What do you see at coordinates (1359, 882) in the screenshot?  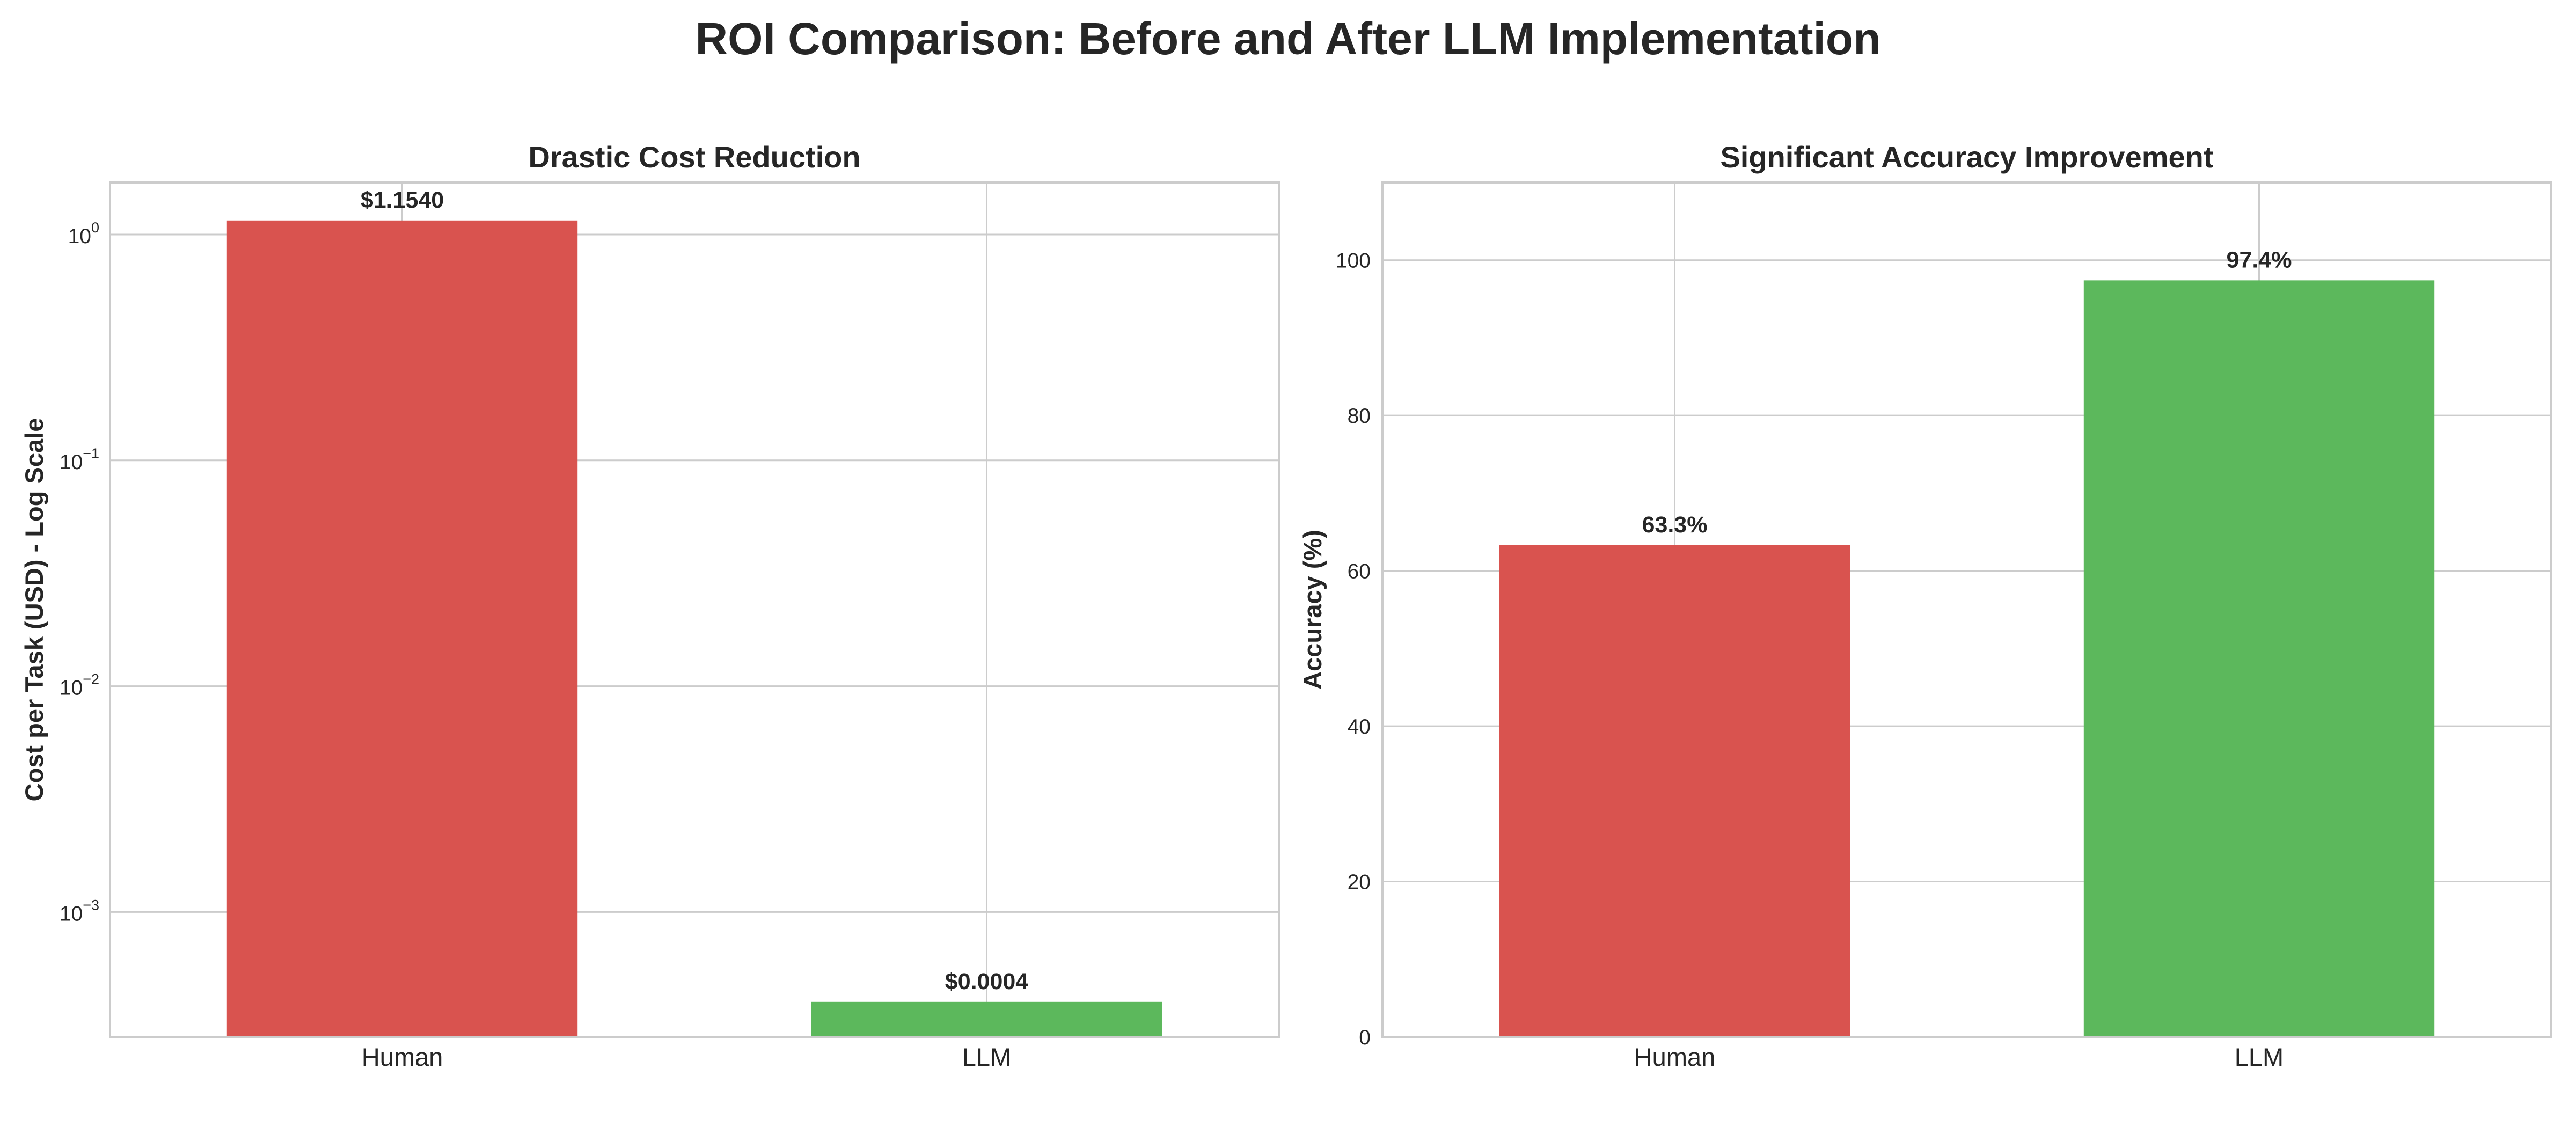 I see `y-tick-label: 20` at bounding box center [1359, 882].